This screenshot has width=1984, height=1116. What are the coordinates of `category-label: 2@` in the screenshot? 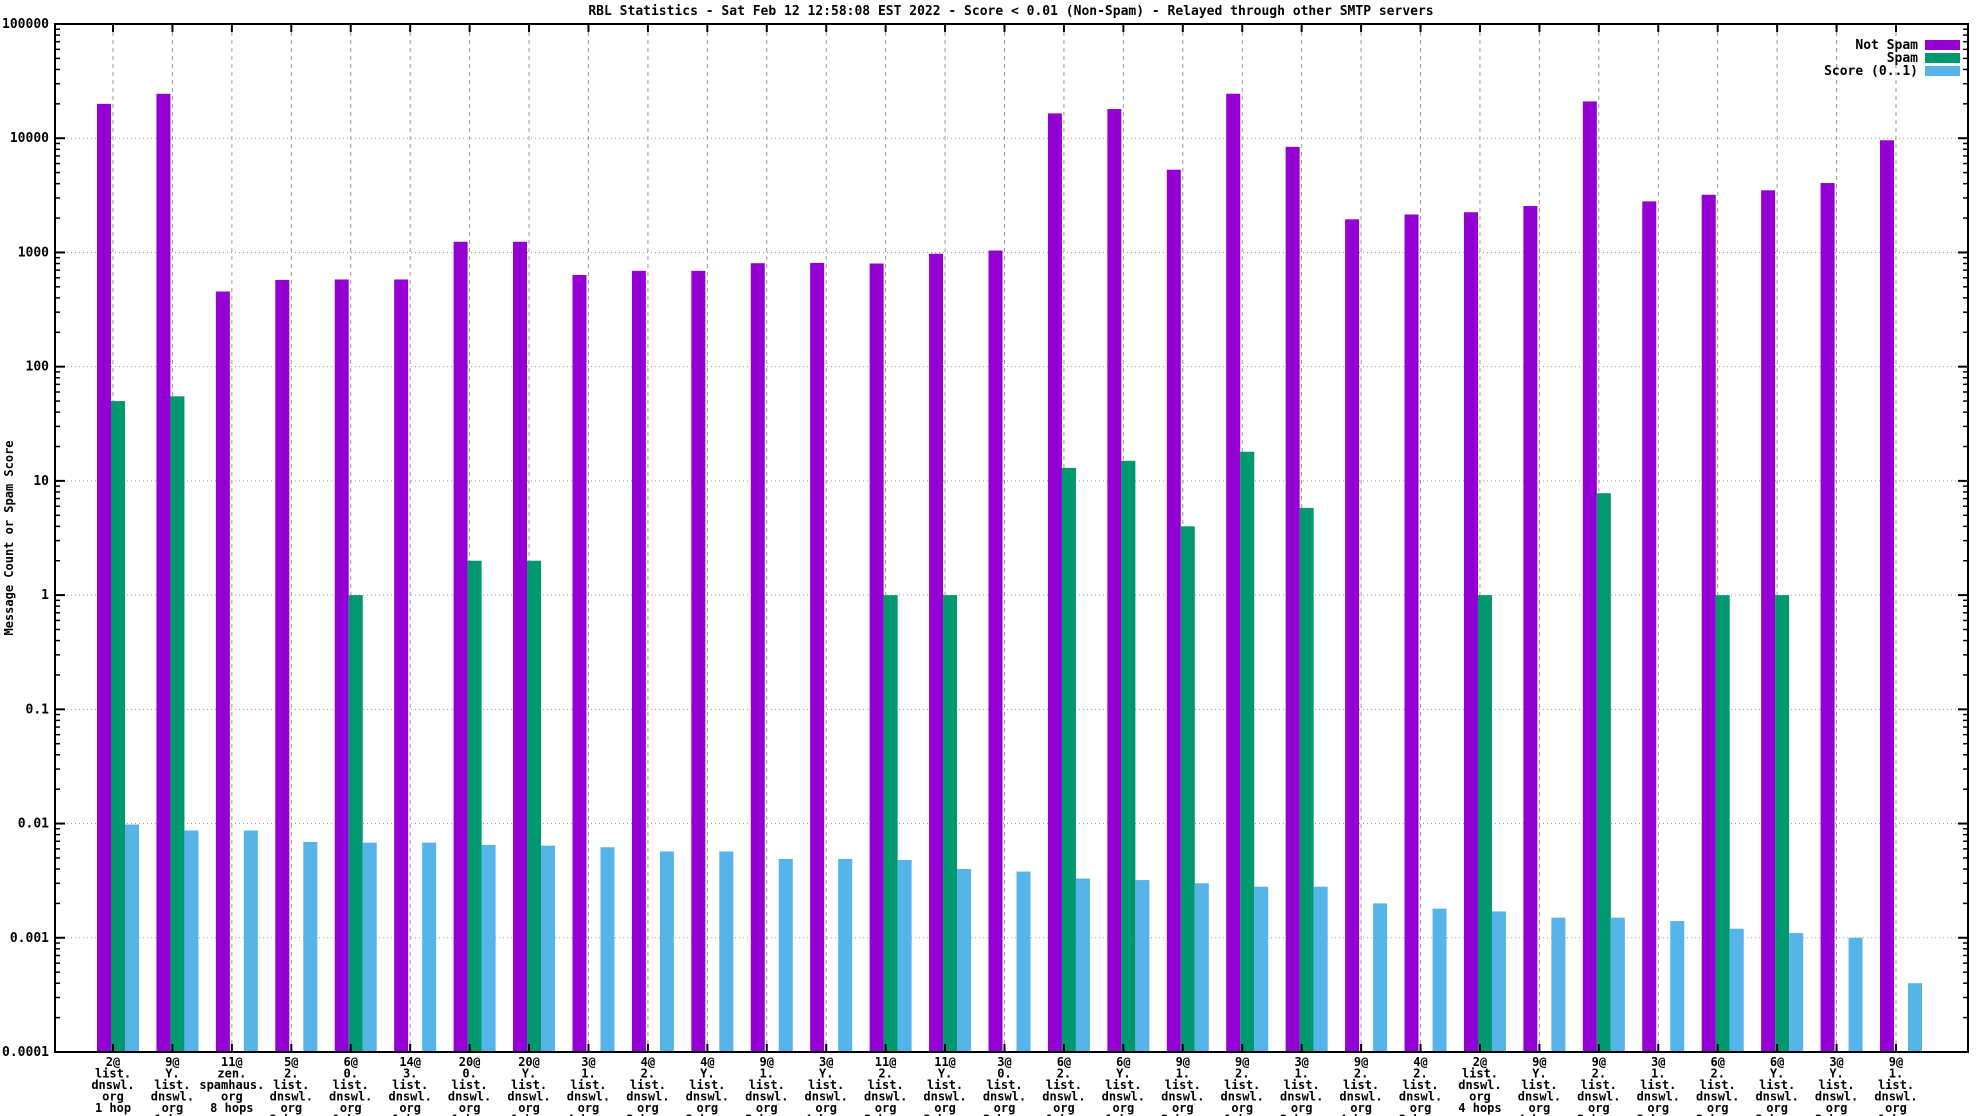 It's located at (113, 1062).